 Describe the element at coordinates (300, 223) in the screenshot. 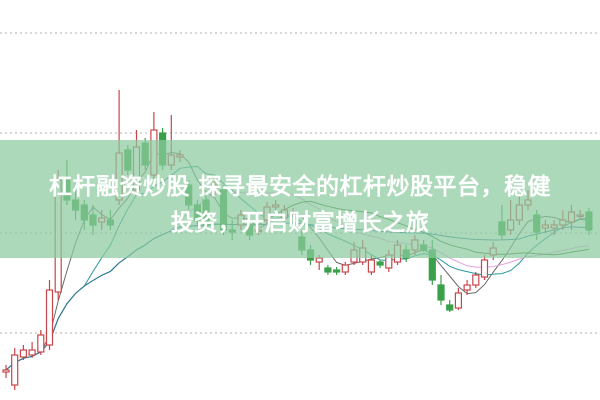

I see `headline-line-2: 投资，开启财富增长之旅` at that location.